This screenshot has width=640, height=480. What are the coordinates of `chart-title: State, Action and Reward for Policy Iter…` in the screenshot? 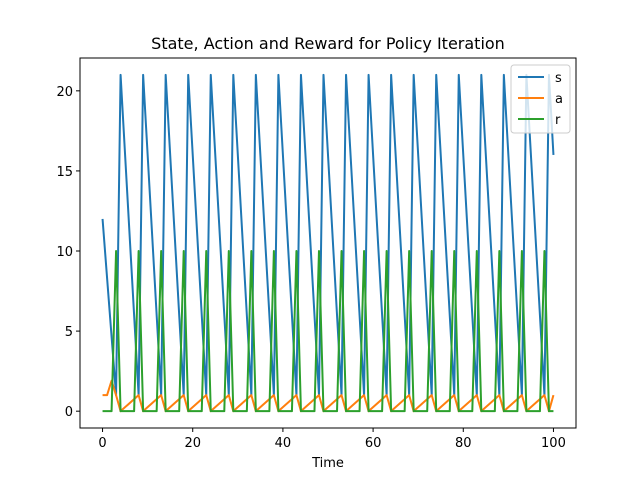 It's located at (328, 43).